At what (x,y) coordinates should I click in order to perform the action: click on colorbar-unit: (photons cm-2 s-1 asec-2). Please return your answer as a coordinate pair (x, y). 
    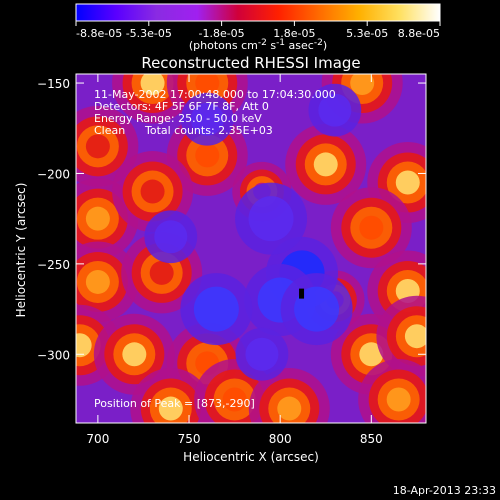
    Looking at the image, I should click on (258, 45).